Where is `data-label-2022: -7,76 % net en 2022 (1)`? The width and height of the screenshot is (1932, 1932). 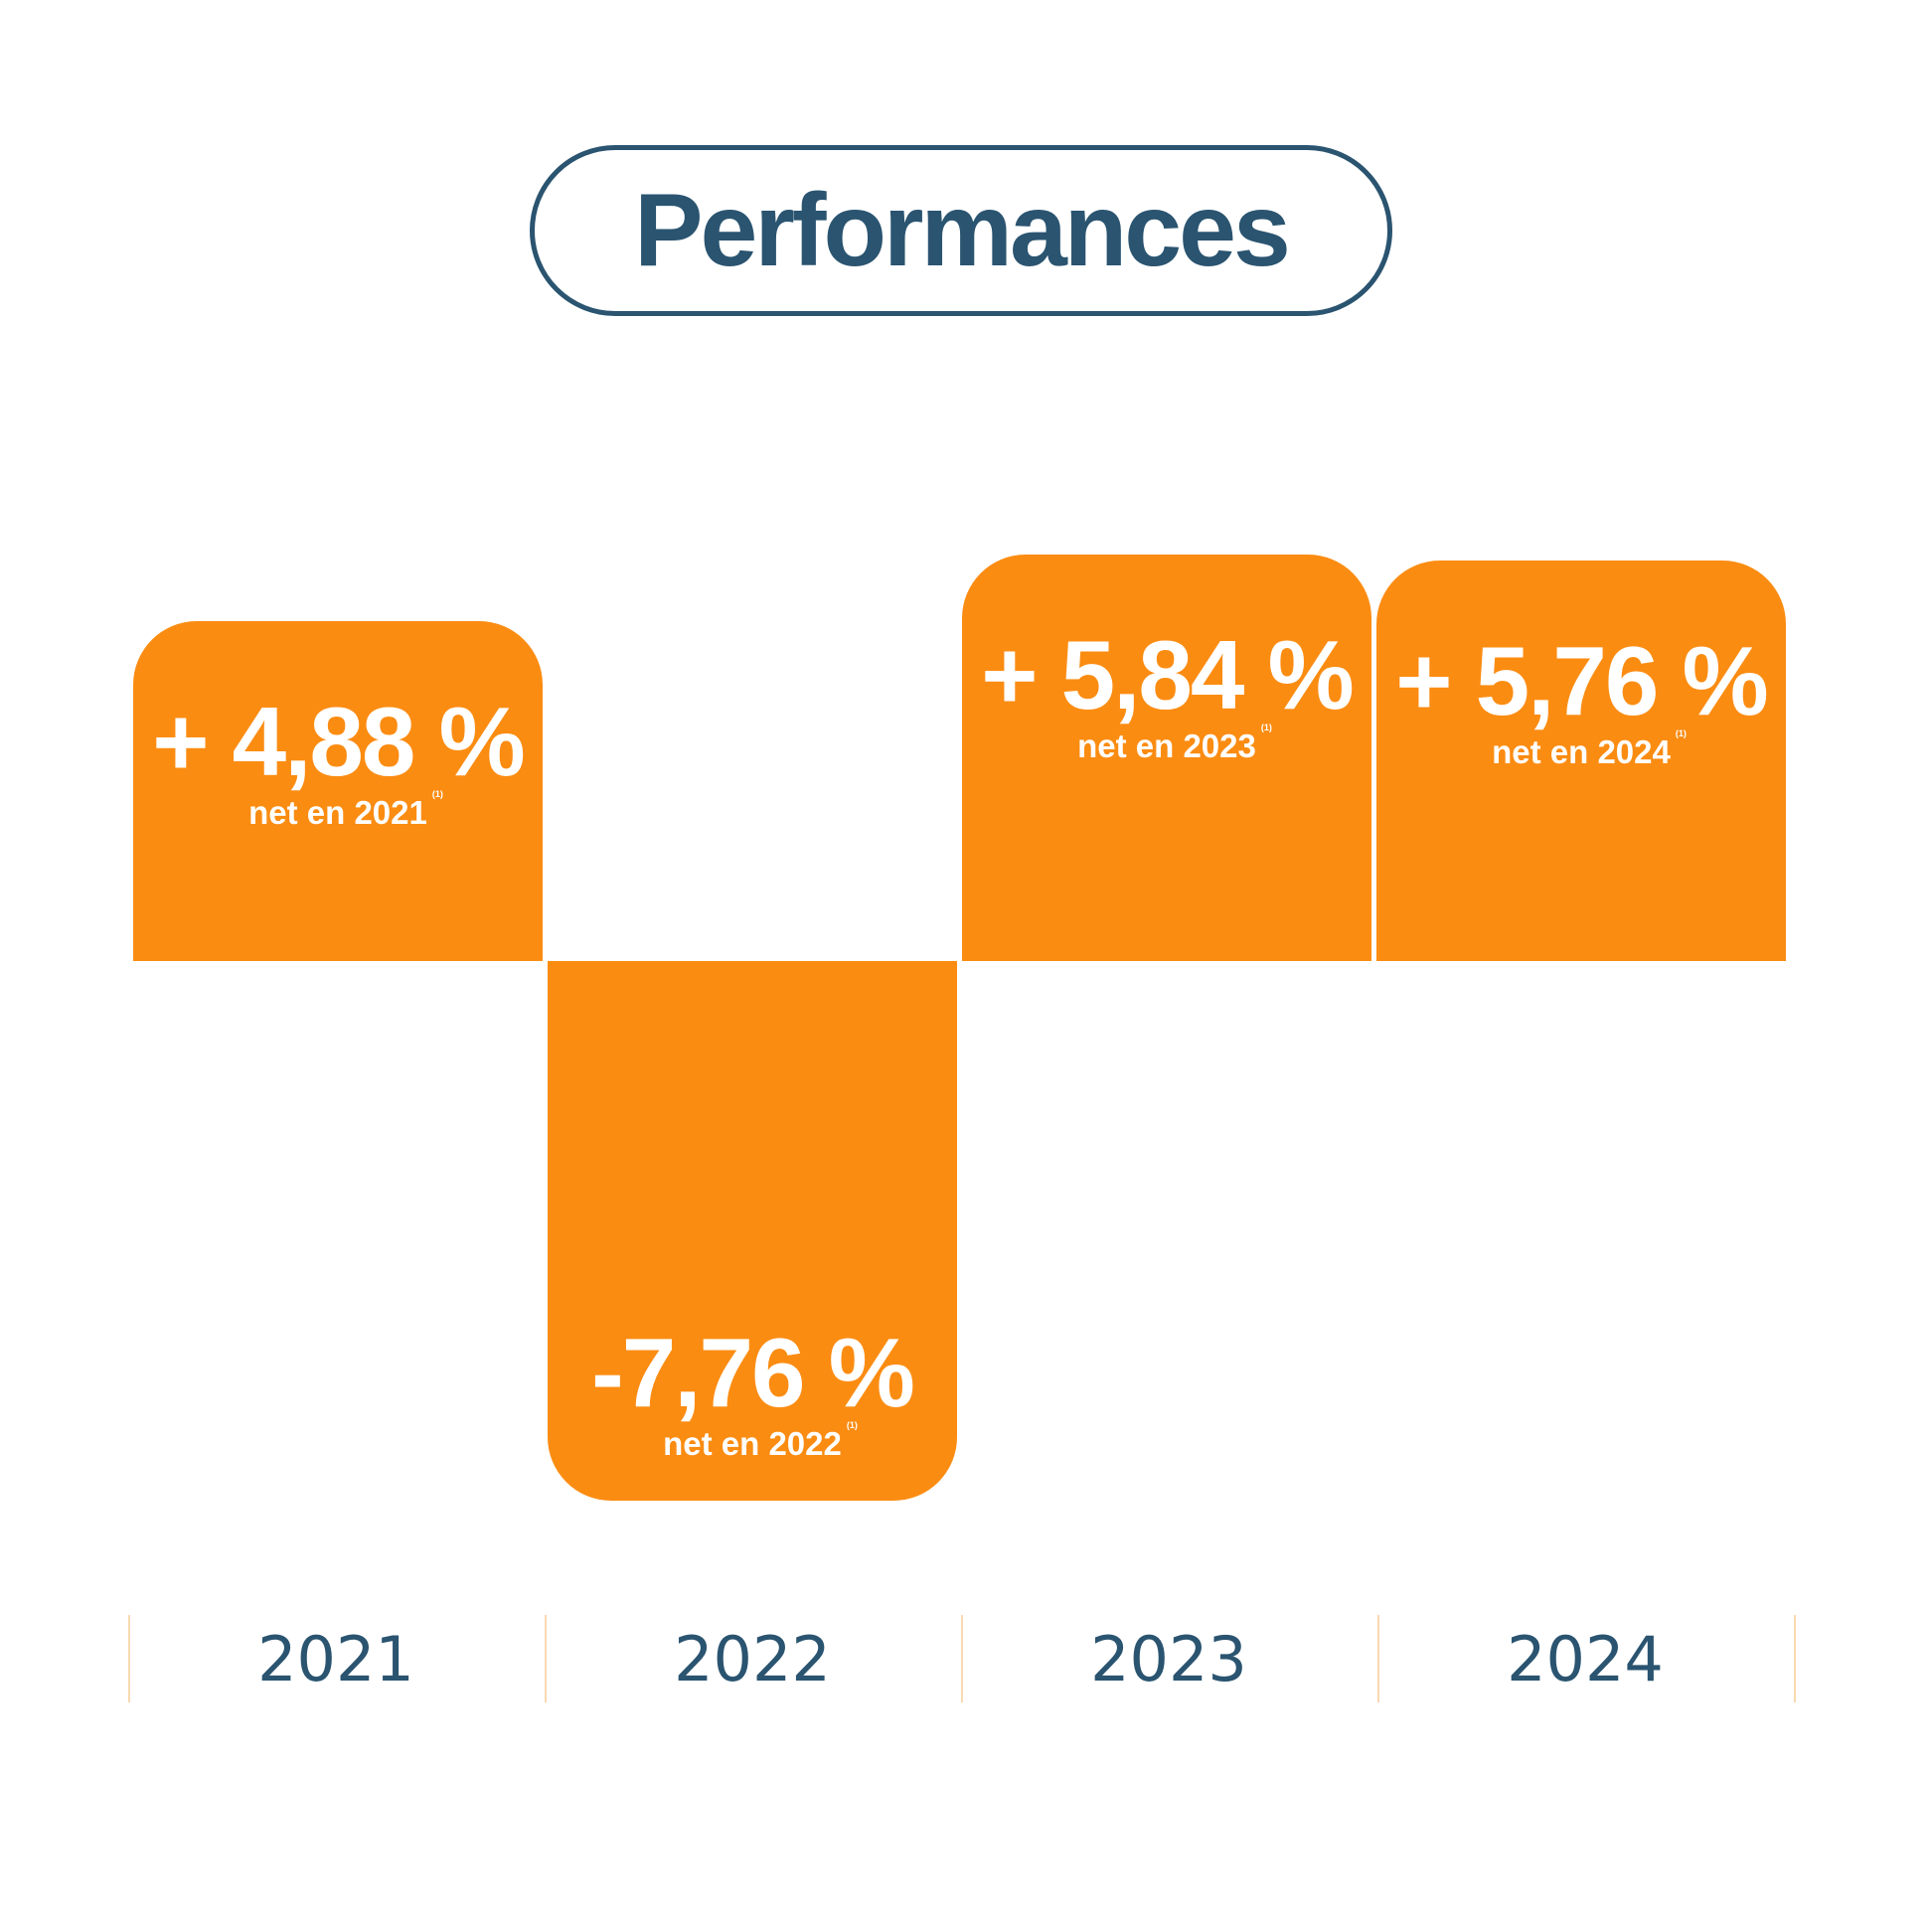
data-label-2022: -7,76 % net en 2022 (1) is located at coordinates (753, 1390).